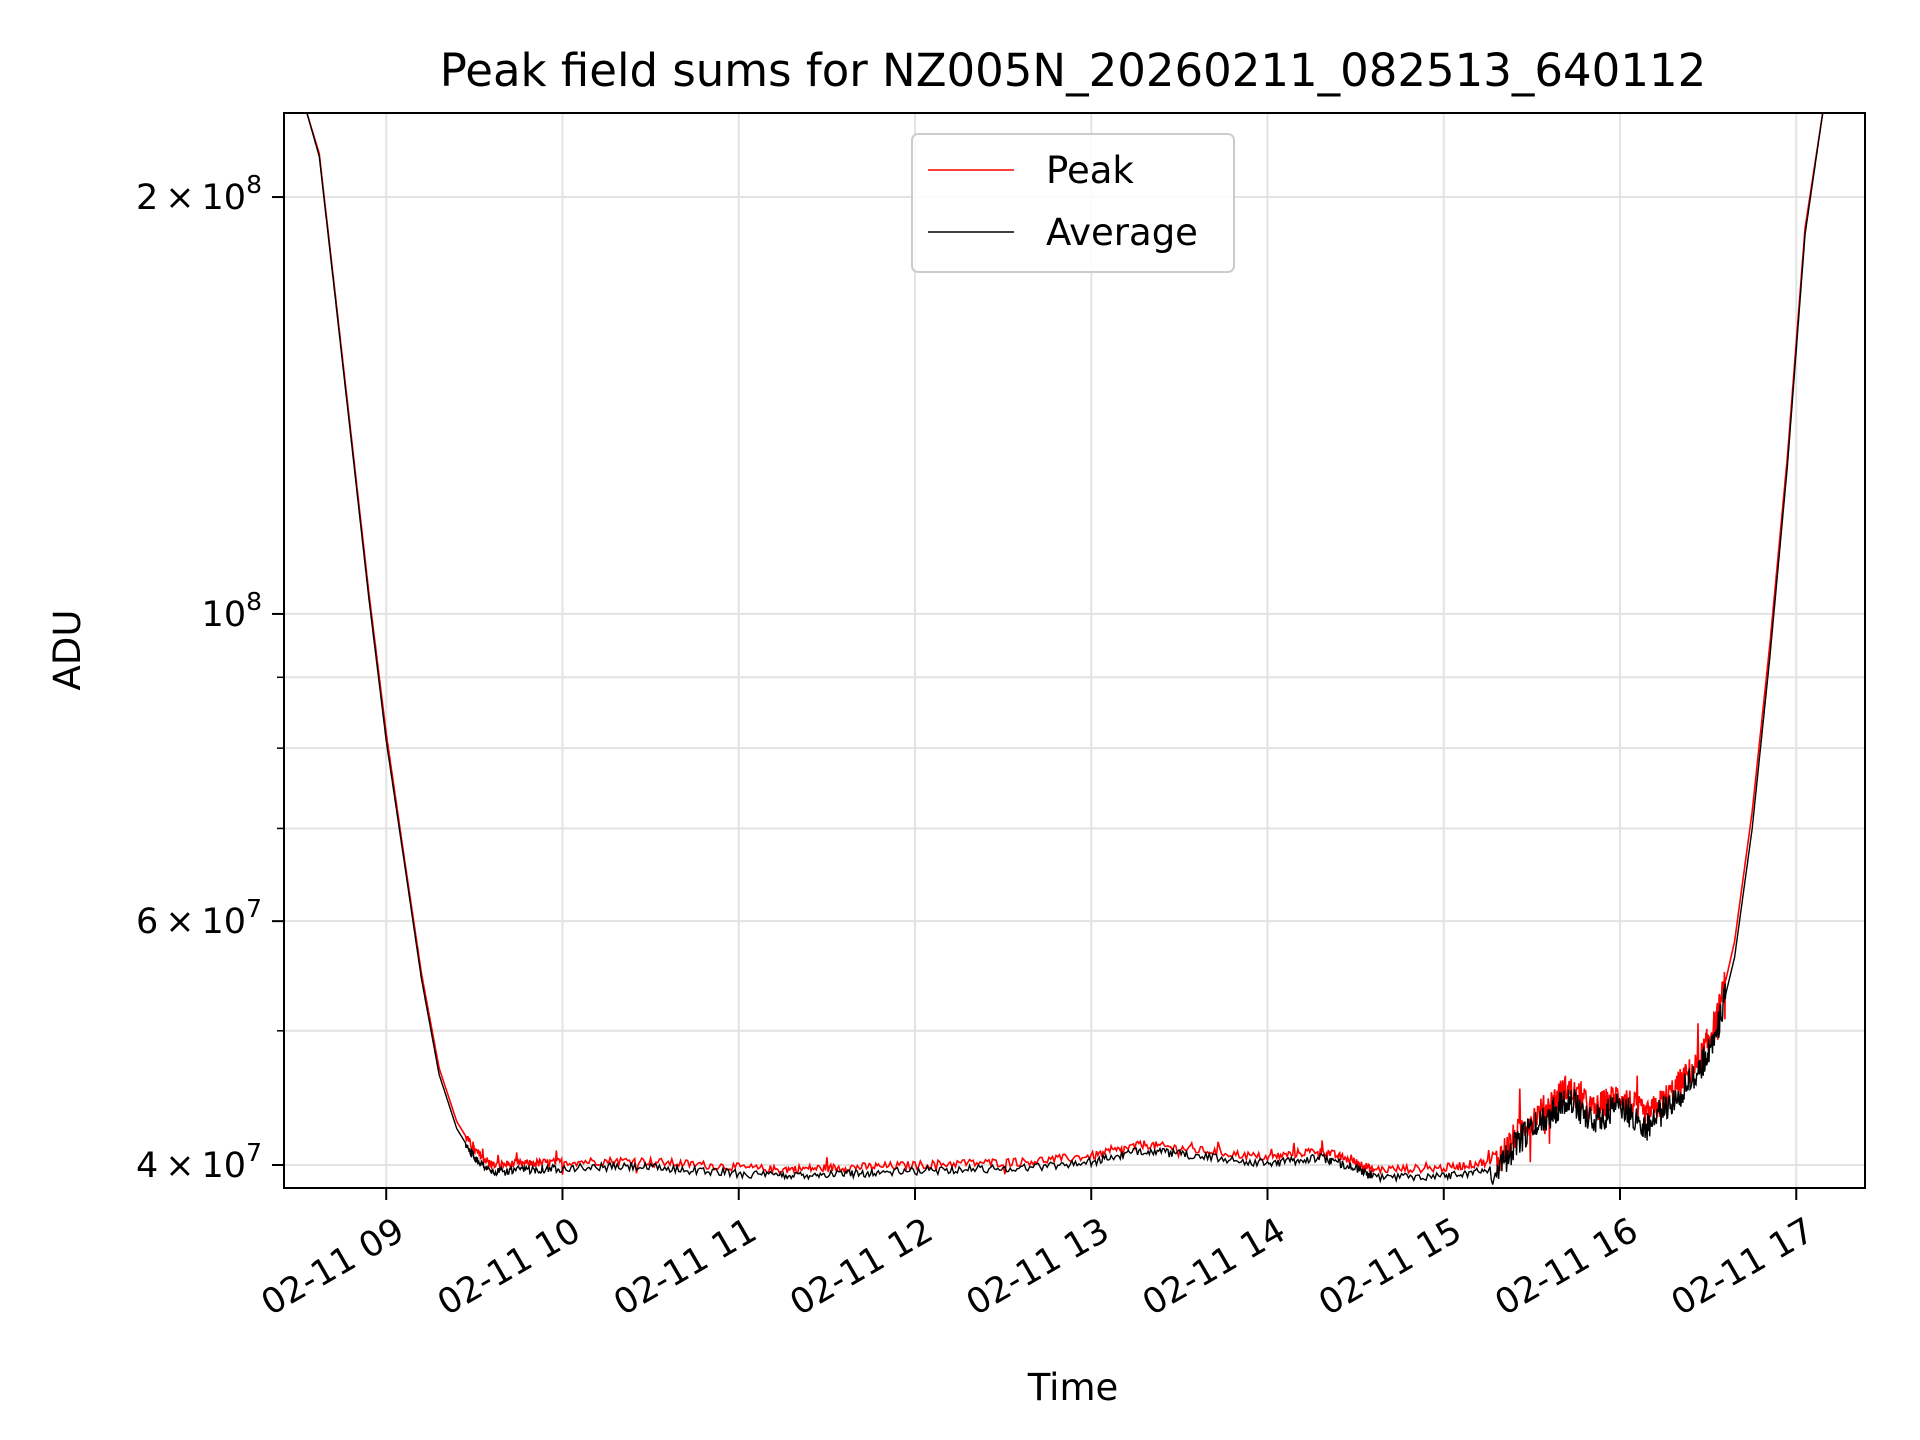 Image resolution: width=1920 pixels, height=1440 pixels. Describe the element at coordinates (199, 194) in the screenshot. I see `y-tick-label: 2 × 10⁸` at that location.